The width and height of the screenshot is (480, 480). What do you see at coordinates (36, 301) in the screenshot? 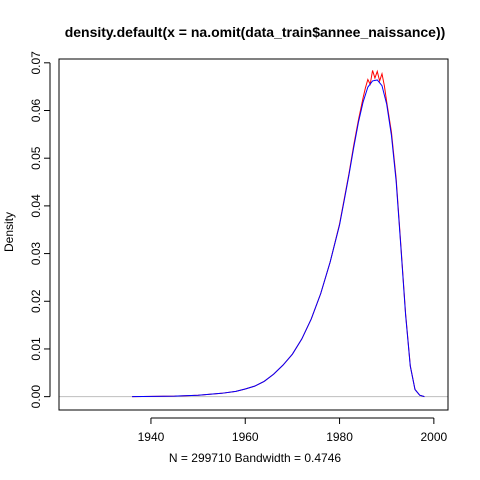
I see `y-tick-label: 0.02` at bounding box center [36, 301].